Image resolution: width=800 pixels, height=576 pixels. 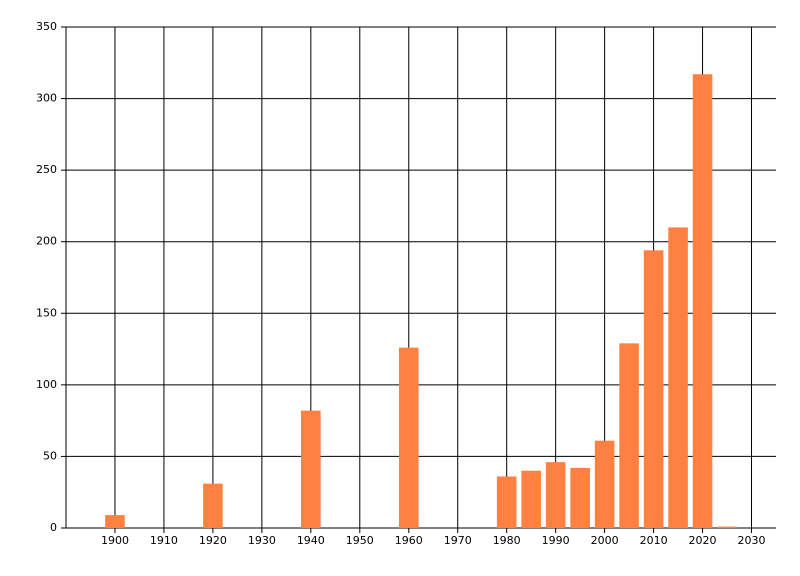 I want to click on y-tick-label: 350, so click(x=46, y=26).